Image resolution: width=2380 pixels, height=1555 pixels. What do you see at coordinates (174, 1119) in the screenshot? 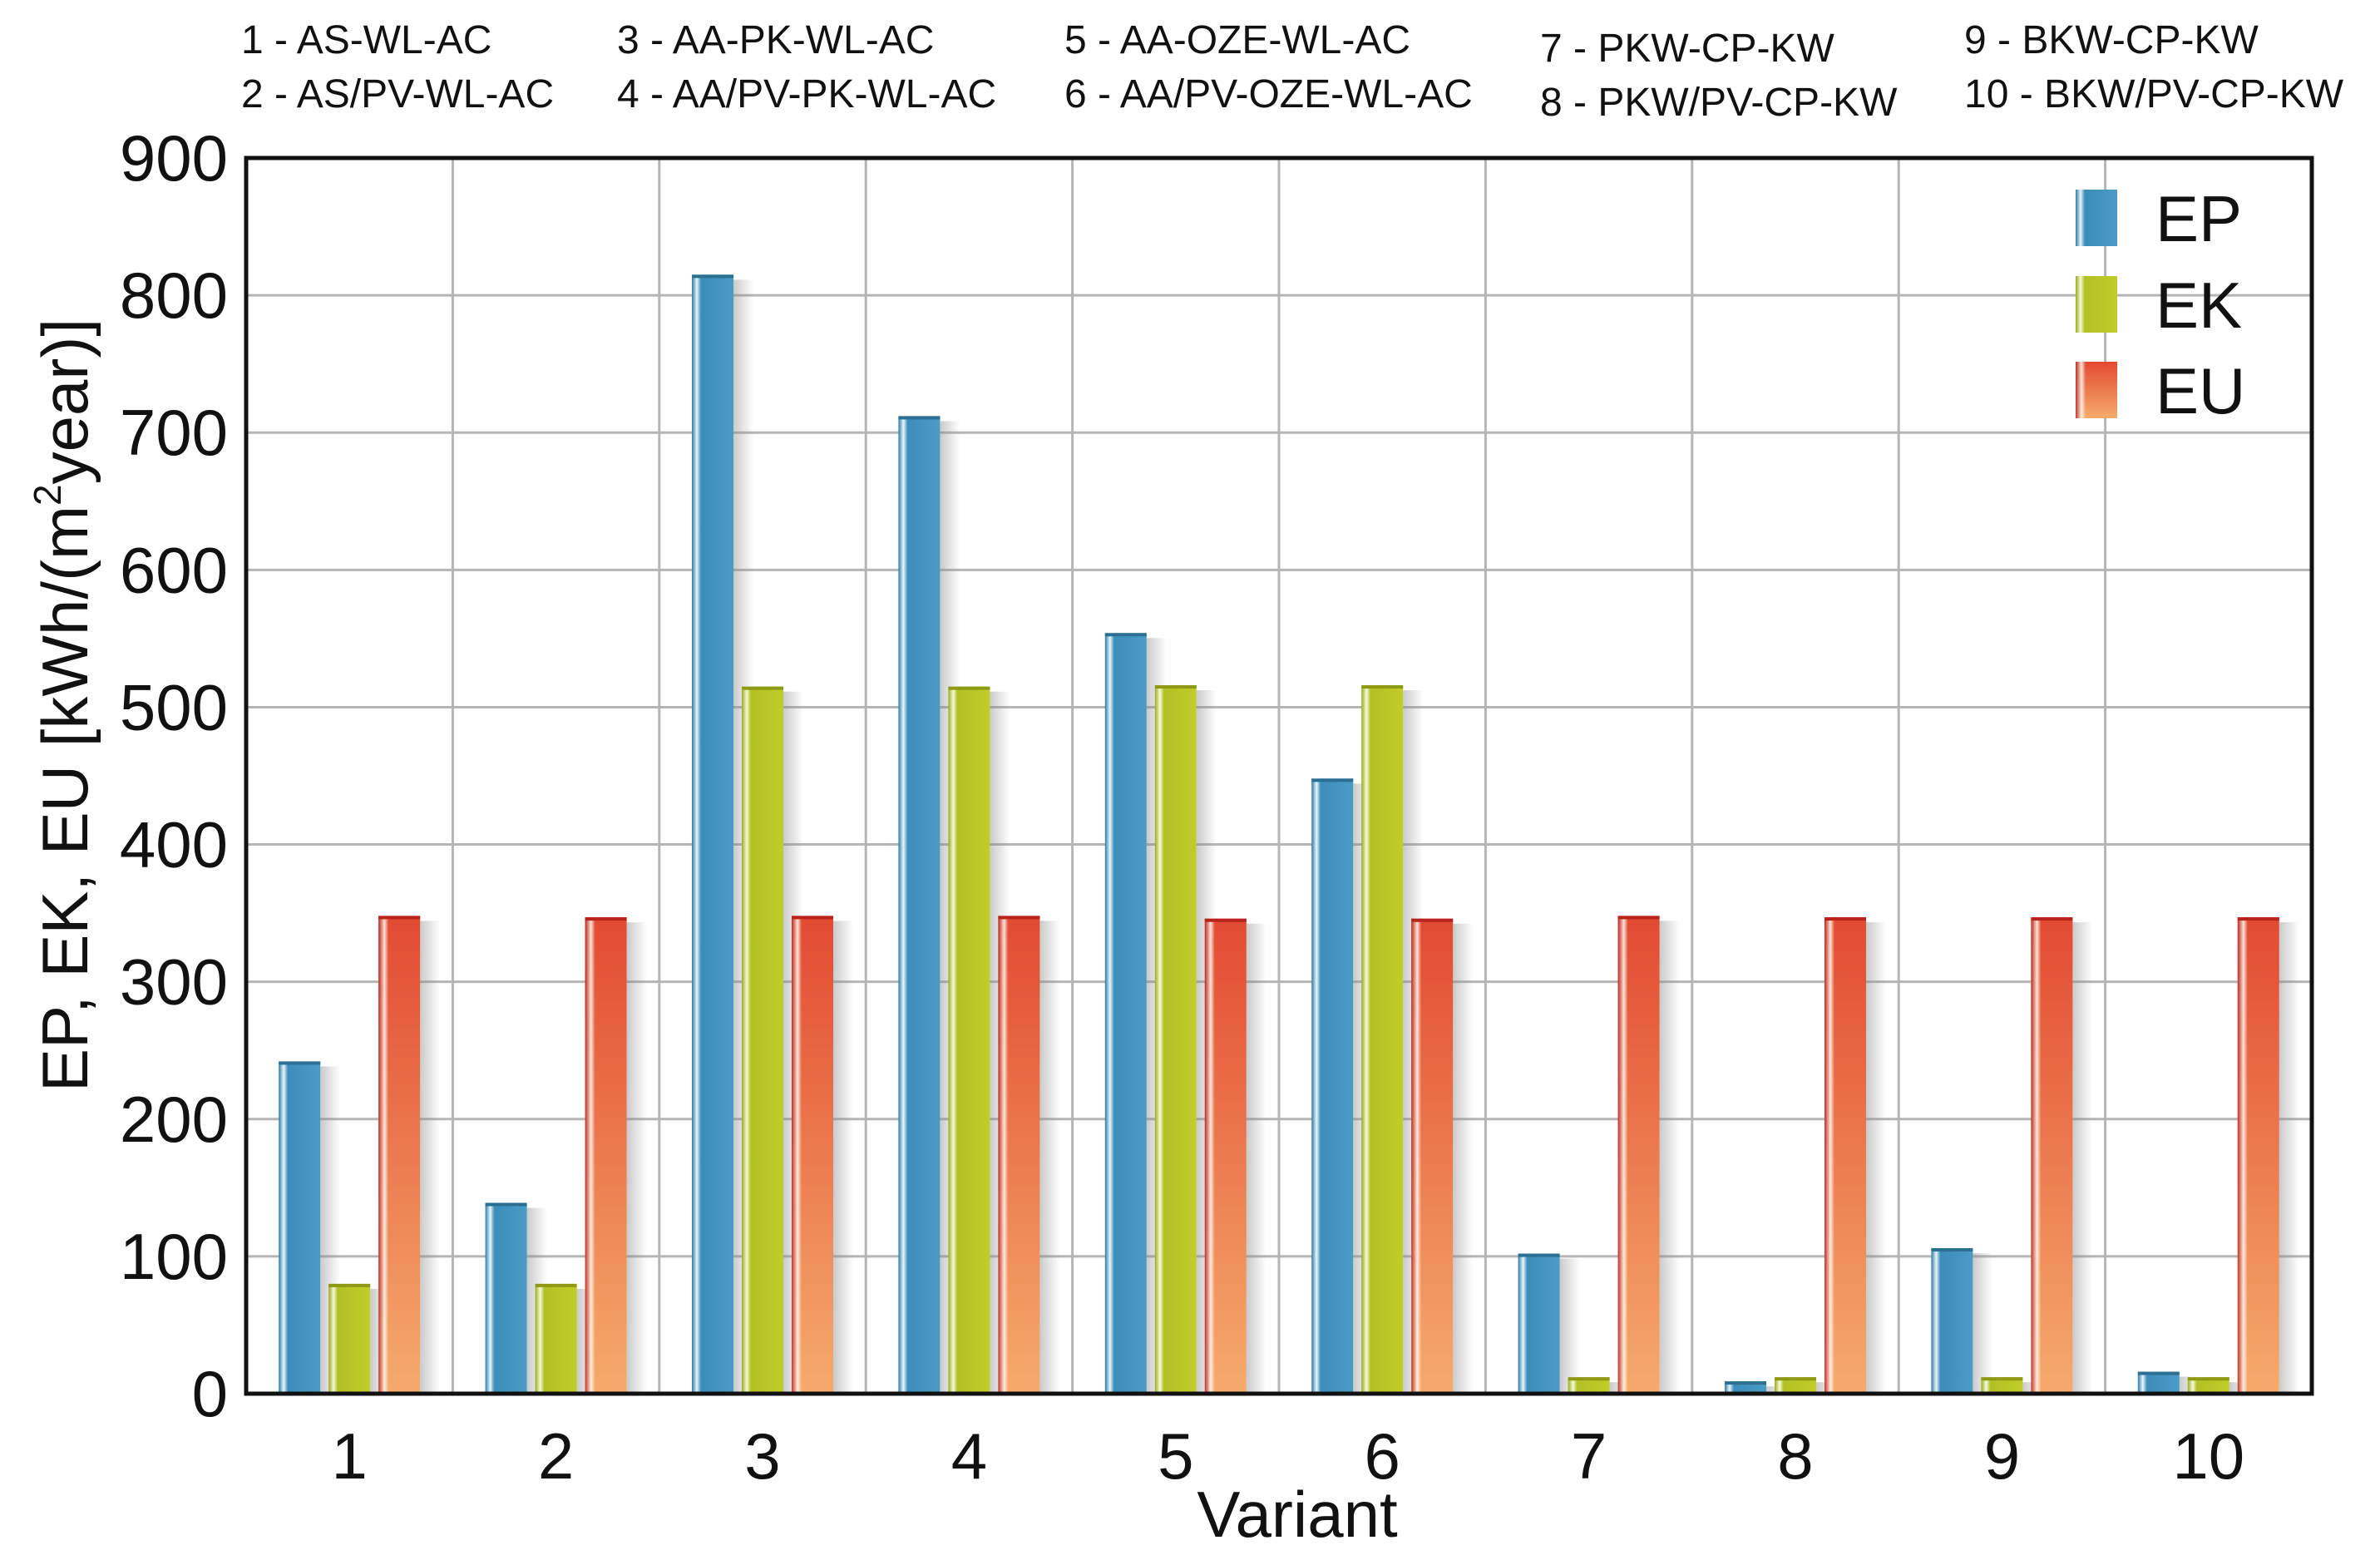
I see `y-tick-label: 200` at bounding box center [174, 1119].